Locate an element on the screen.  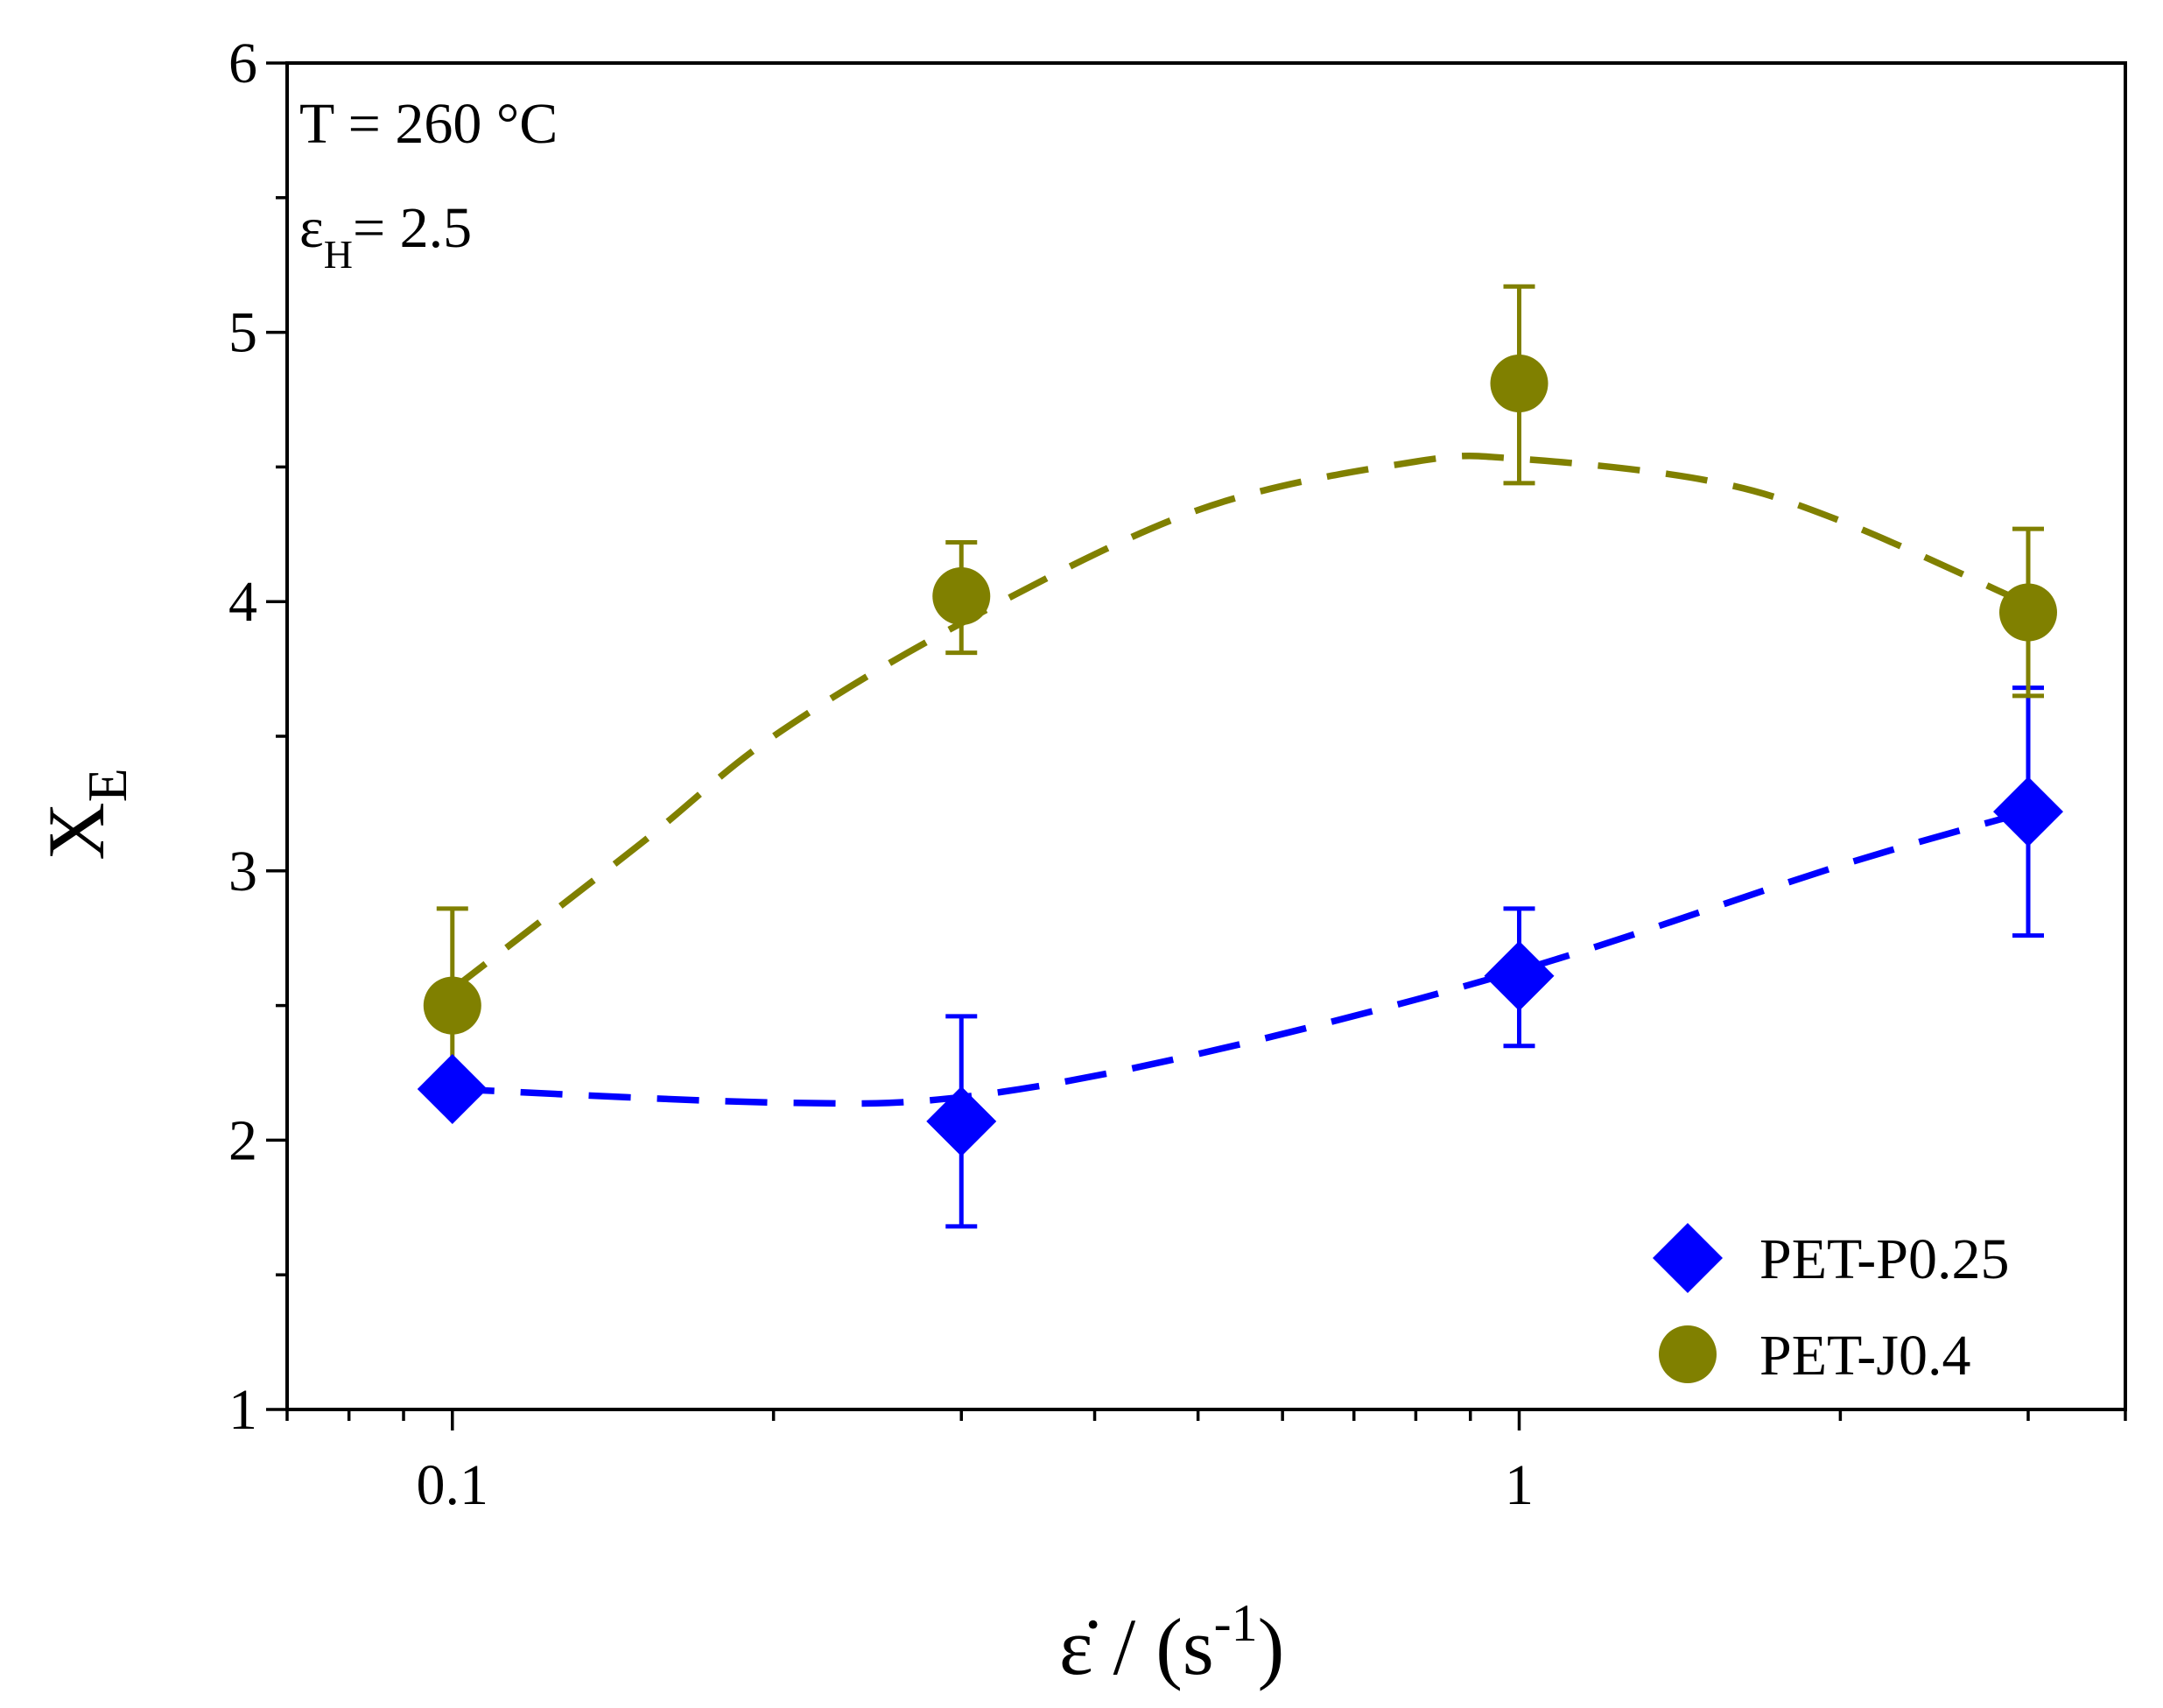
fit-line-pet-p0.25 is located at coordinates (1241, 957).